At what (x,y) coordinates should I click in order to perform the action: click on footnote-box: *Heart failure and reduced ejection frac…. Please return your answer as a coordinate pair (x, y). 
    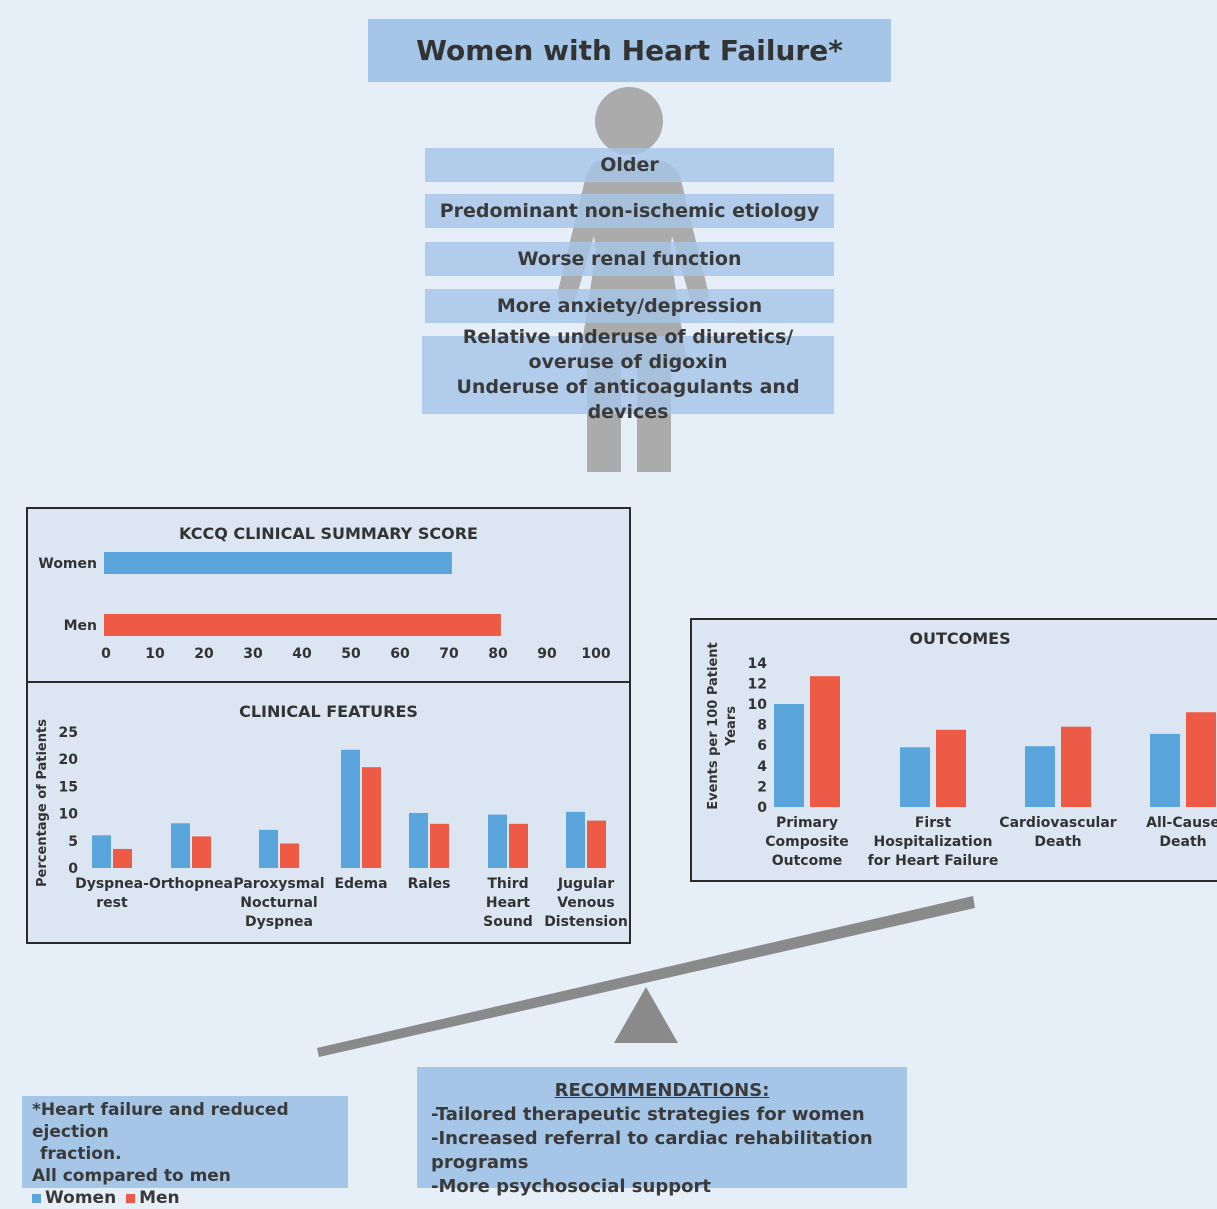
    Looking at the image, I should click on (185, 1152).